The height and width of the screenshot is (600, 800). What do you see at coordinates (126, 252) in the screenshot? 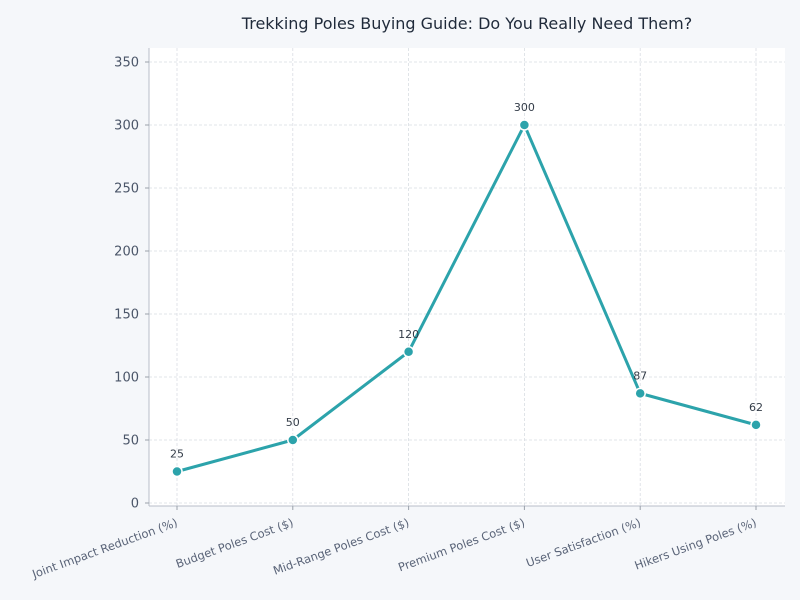
I see `y-tick-label: 200` at bounding box center [126, 252].